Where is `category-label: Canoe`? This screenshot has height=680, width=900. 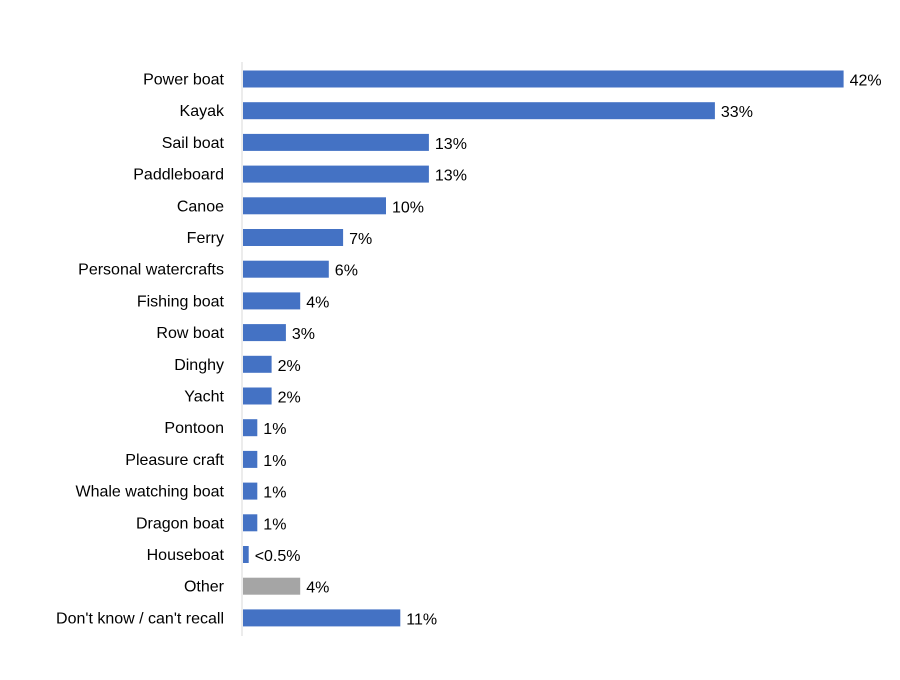
category-label: Canoe is located at coordinates (200, 206).